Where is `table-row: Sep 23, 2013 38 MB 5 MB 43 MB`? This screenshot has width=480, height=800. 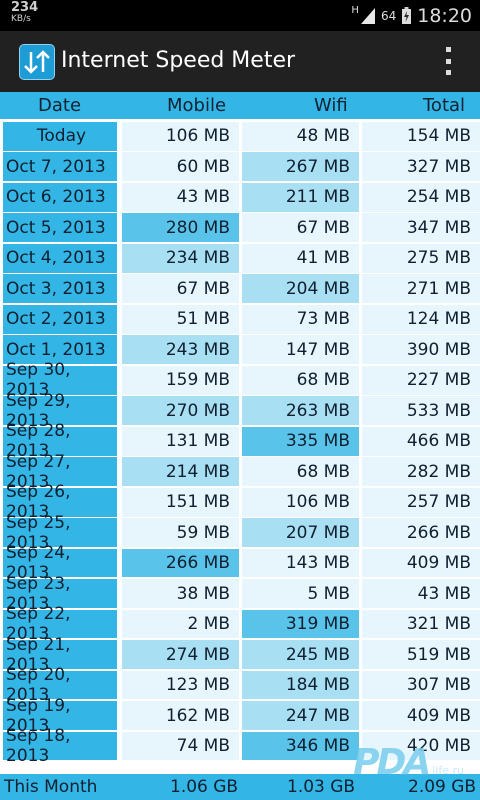
table-row: Sep 23, 2013 38 MB 5 MB 43 MB is located at coordinates (240, 594).